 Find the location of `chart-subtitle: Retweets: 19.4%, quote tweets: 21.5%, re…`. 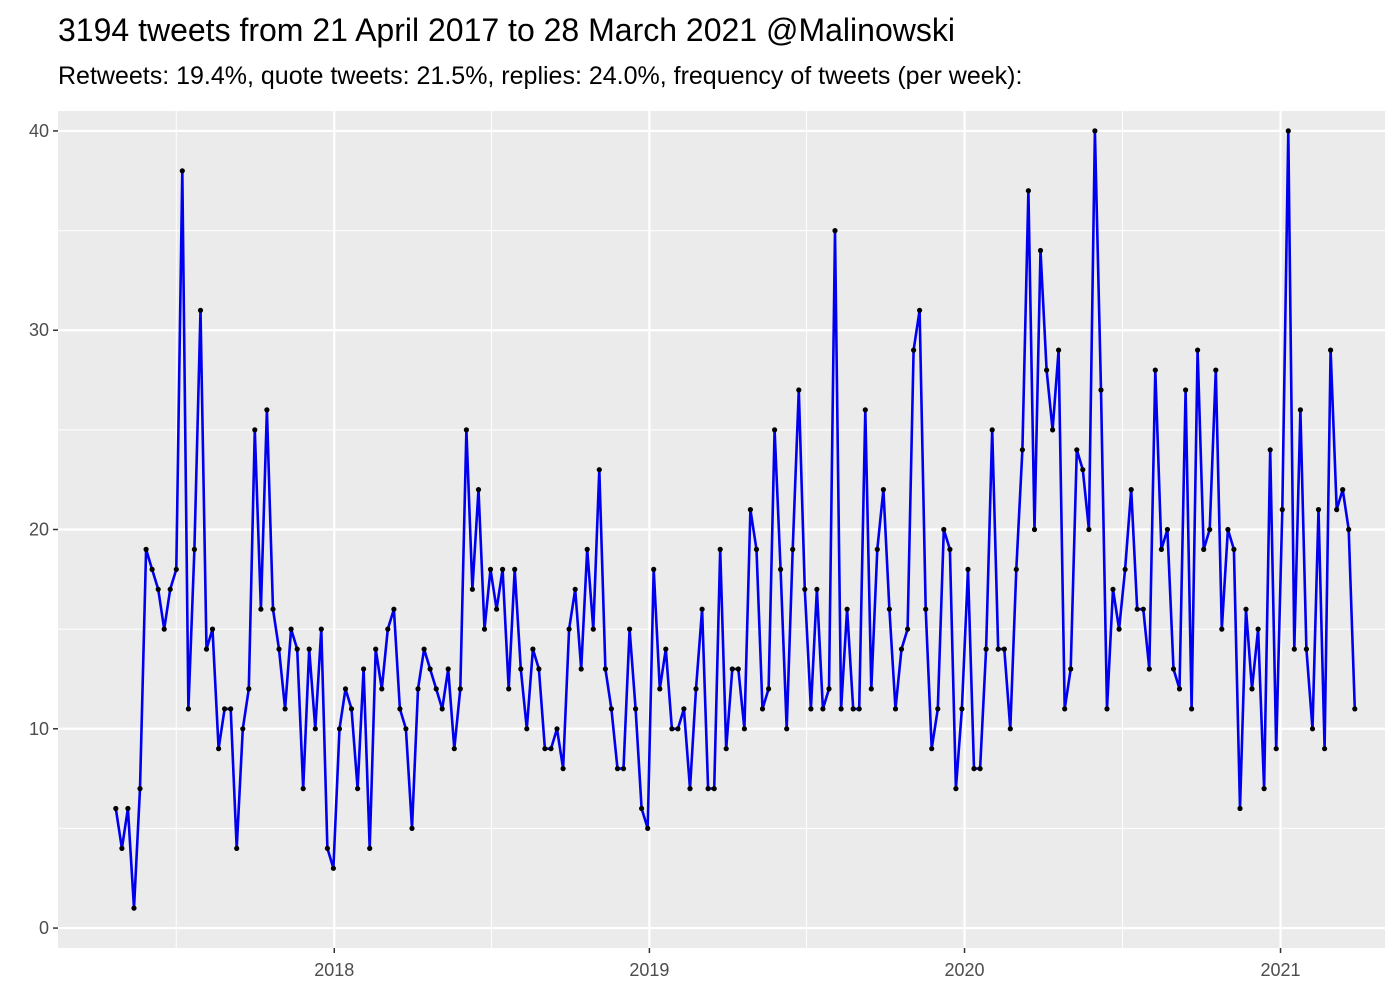

chart-subtitle: Retweets: 19.4%, quote tweets: 21.5%, re… is located at coordinates (540, 76).